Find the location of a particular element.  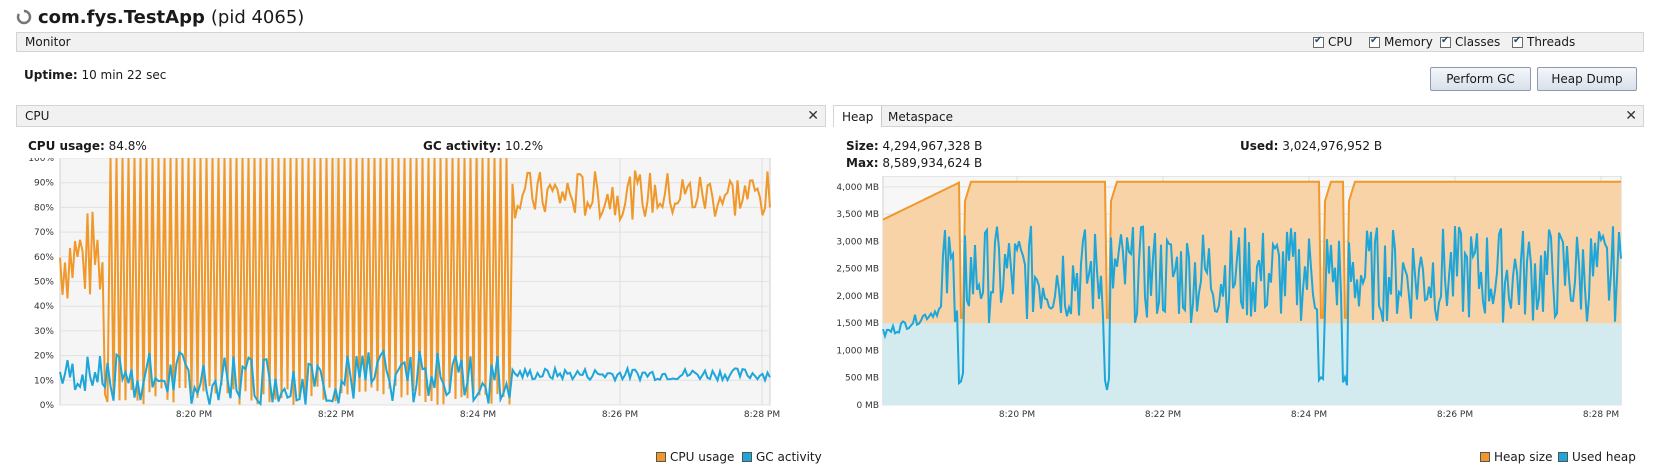

cpu-usage-swatch is located at coordinates (661, 457).